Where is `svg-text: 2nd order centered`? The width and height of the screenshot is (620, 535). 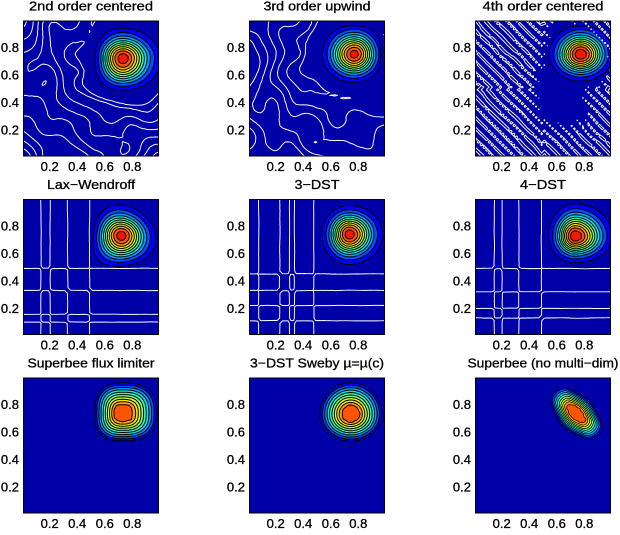
svg-text: 2nd order centered is located at coordinates (91, 7).